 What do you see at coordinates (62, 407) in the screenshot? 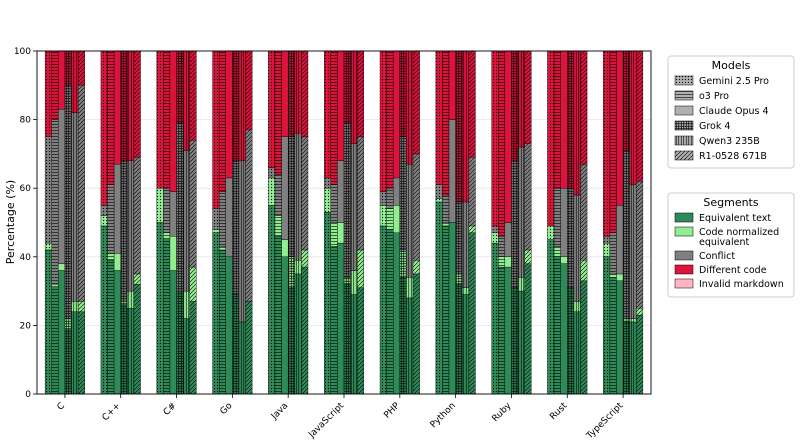
I see `x-tick-label: C` at bounding box center [62, 407].